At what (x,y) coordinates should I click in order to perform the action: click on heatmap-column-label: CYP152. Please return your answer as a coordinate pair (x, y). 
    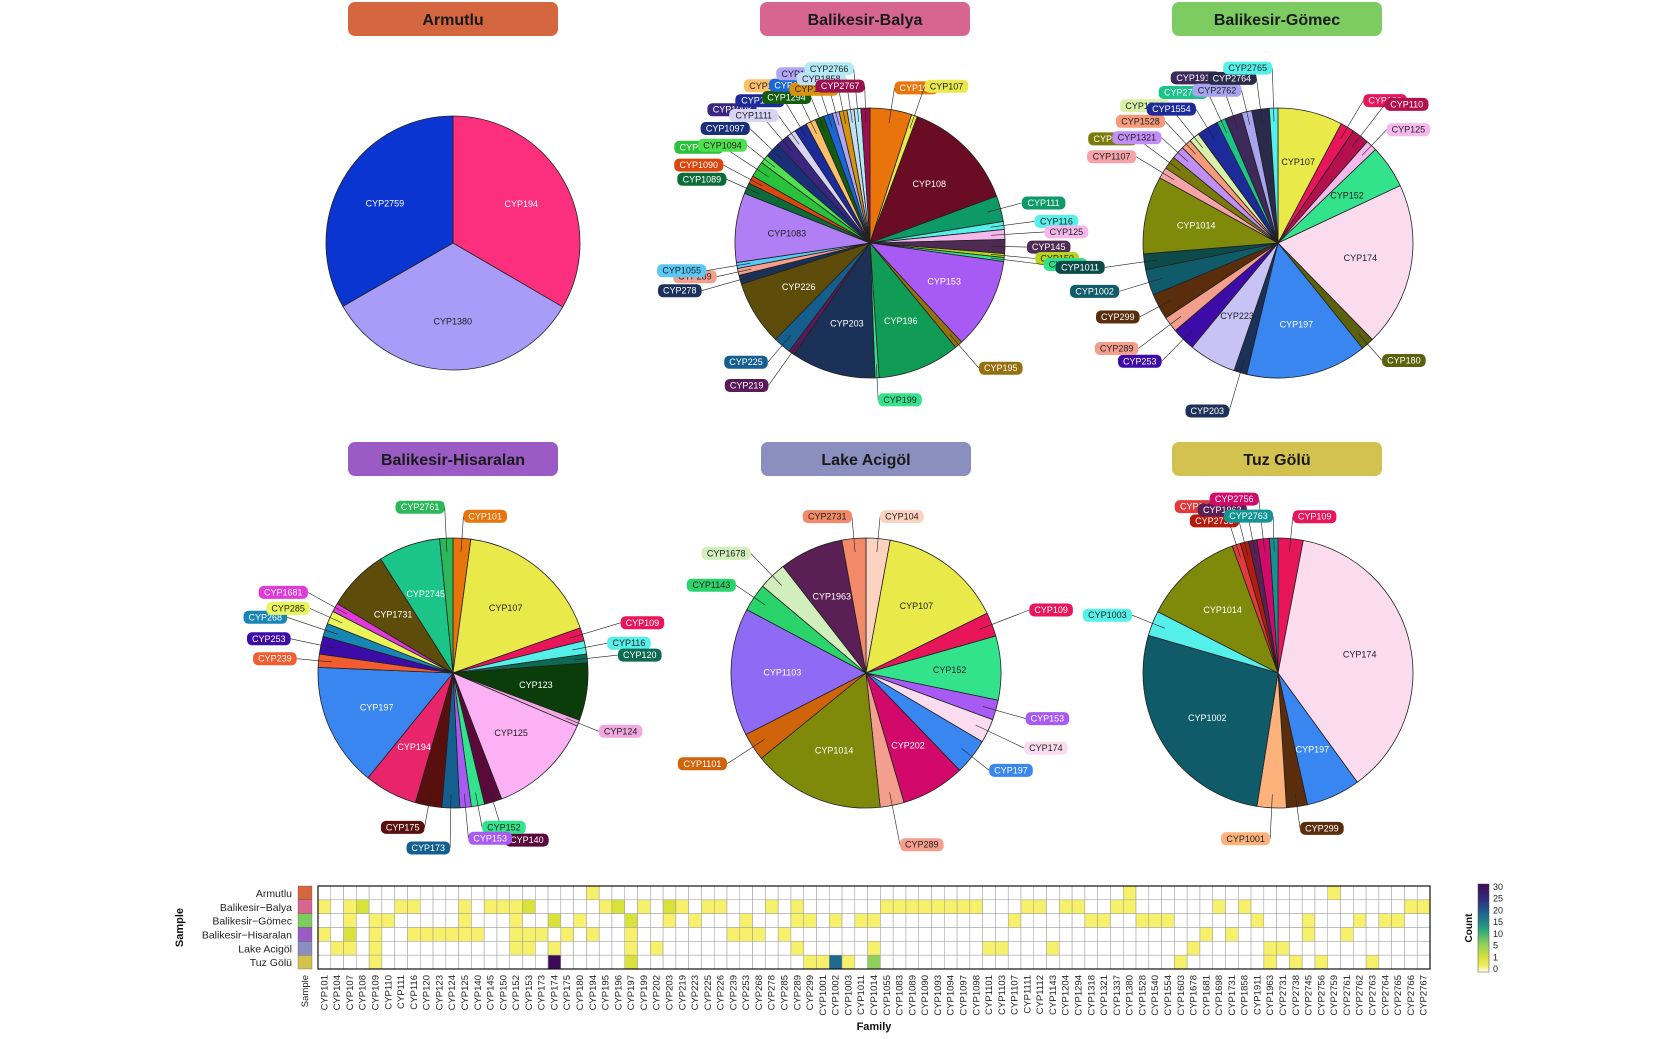
    Looking at the image, I should click on (516, 992).